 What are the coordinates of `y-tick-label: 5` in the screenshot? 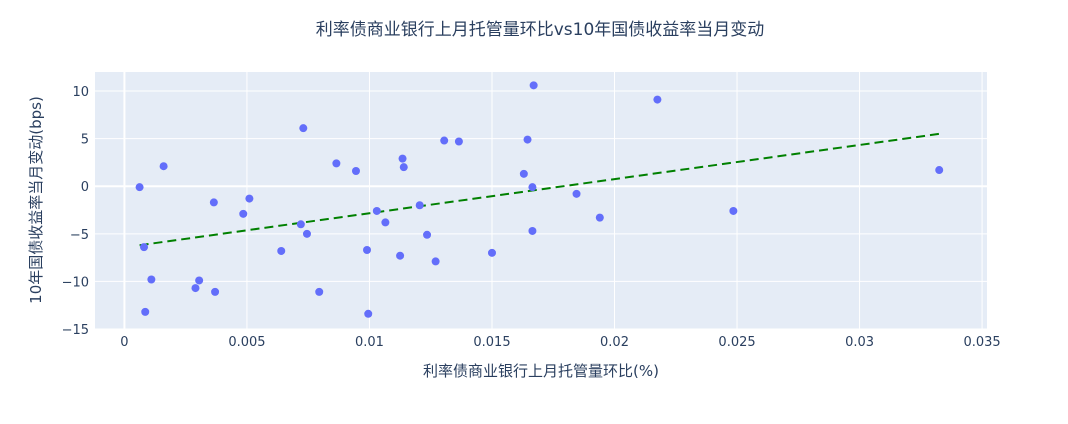 It's located at (85, 140).